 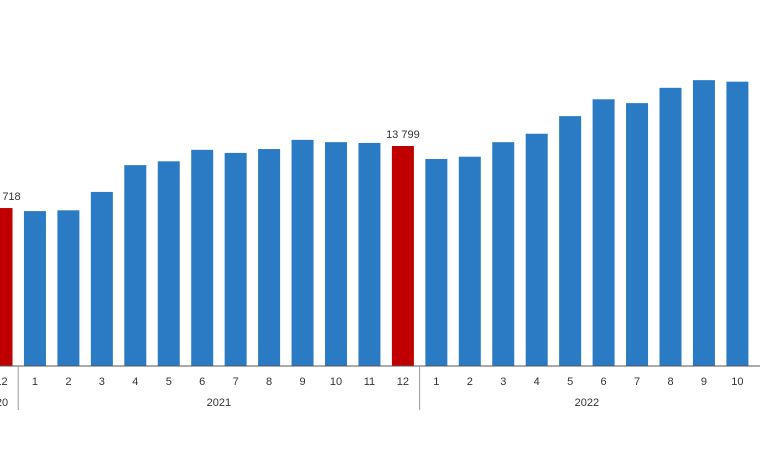 I want to click on year-label: 2021, so click(x=219, y=403).